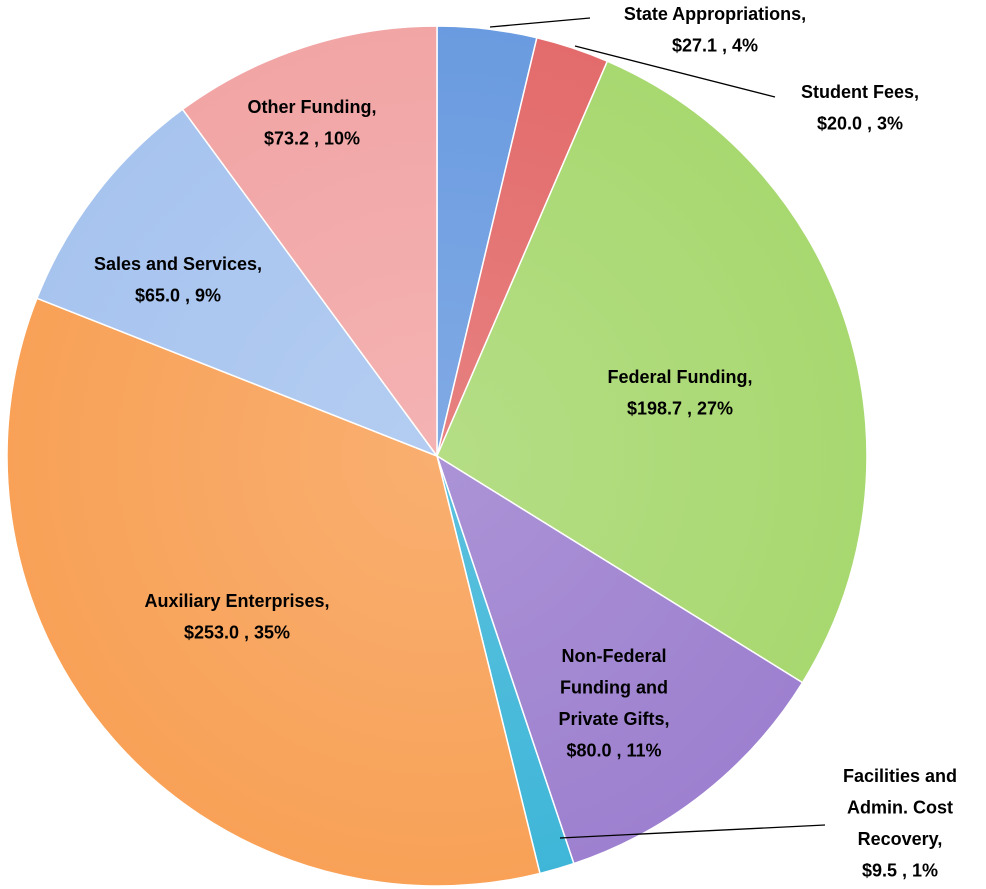 The height and width of the screenshot is (889, 986). Describe the element at coordinates (900, 776) in the screenshot. I see `data-label: Facilities and` at that location.